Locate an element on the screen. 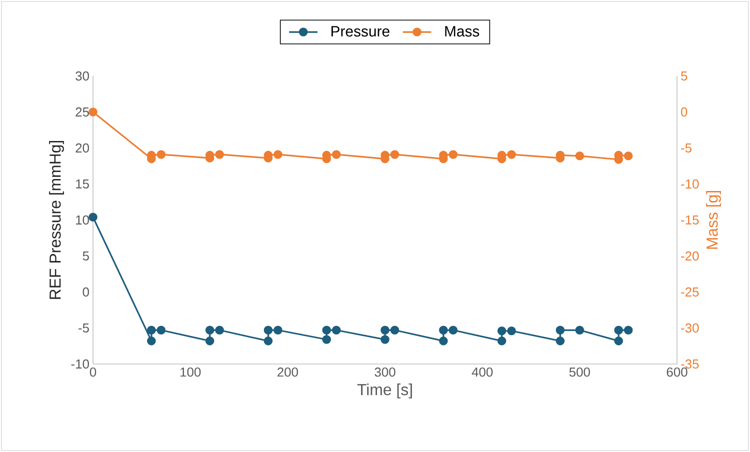 The image size is (750, 452). x-tick-label: 300 is located at coordinates (385, 372).